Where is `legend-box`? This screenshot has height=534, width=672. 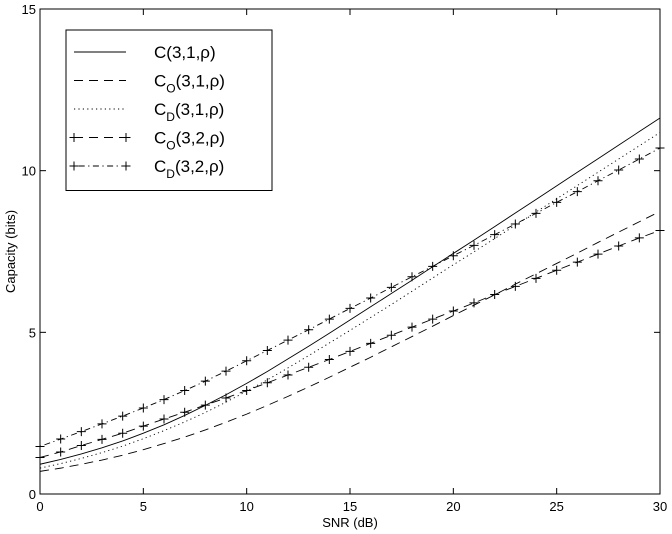
legend-box is located at coordinates (169, 110).